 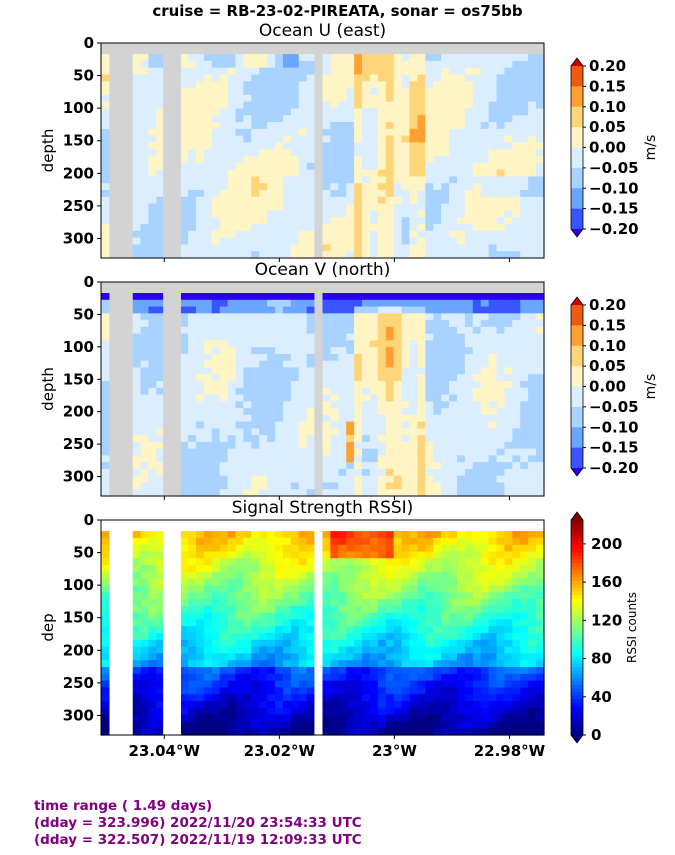 I want to click on colorbar-band, so click(x=577, y=437).